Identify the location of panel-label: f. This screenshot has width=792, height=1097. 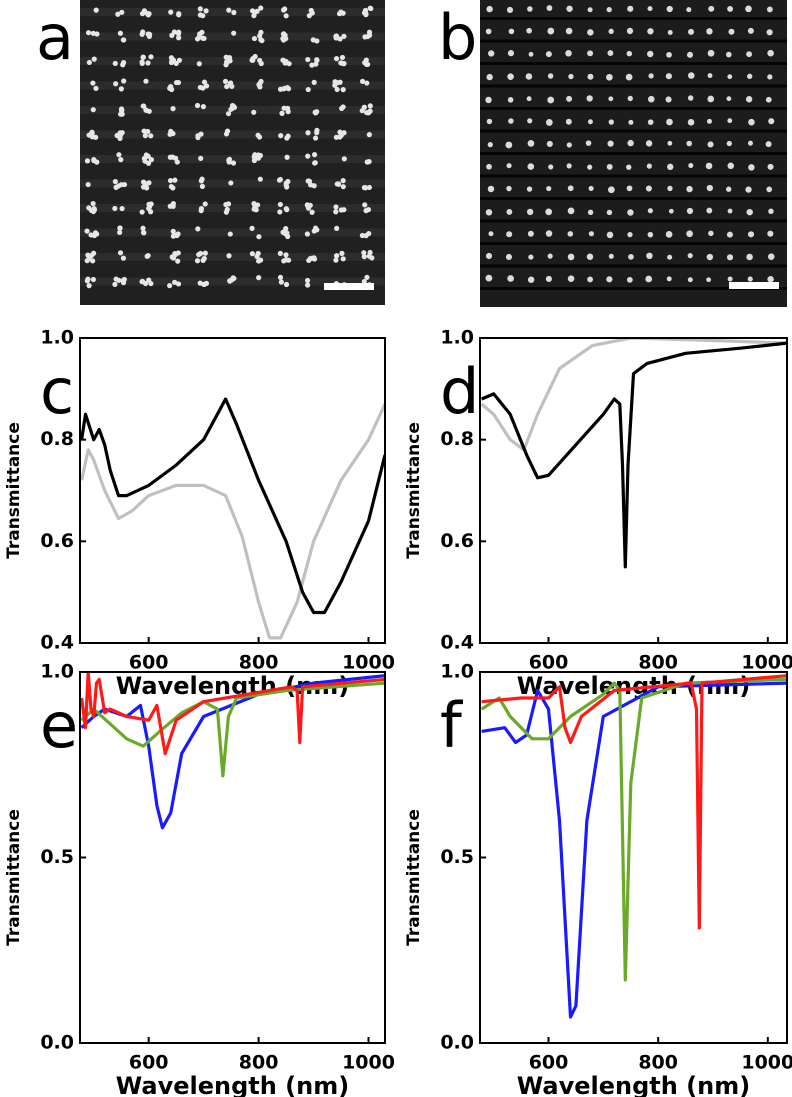
(452, 725).